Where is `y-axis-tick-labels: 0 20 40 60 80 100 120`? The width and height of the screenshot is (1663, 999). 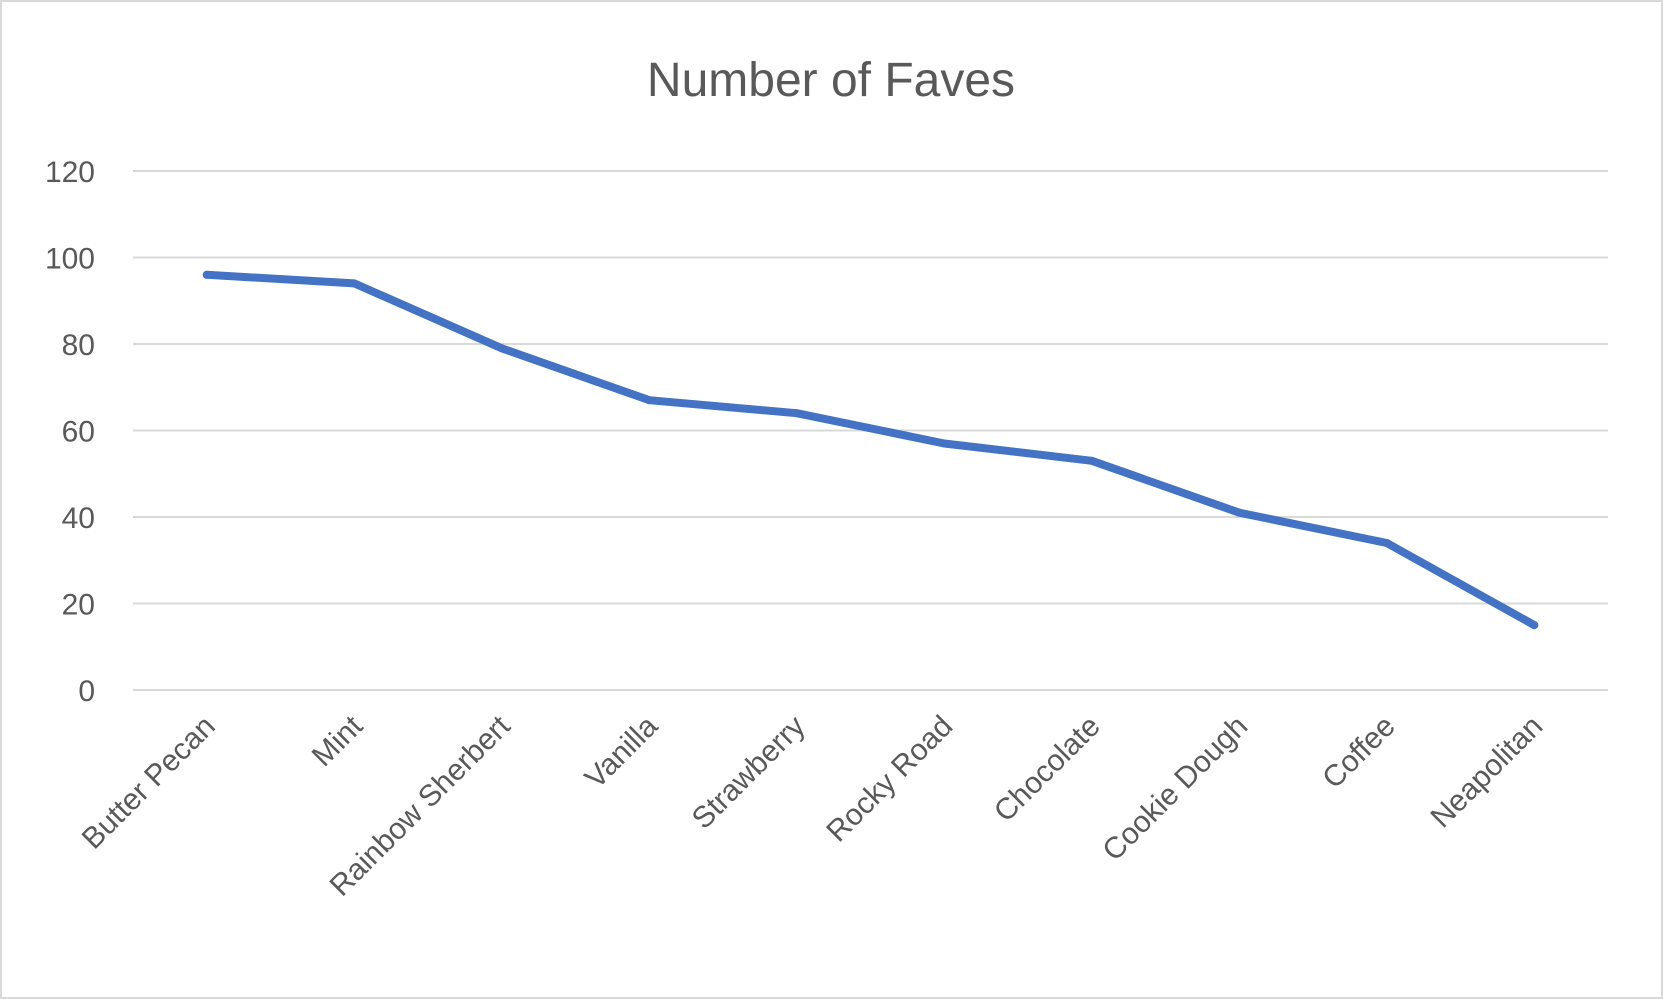
y-axis-tick-labels: 0 20 40 60 80 100 120 is located at coordinates (70, 432).